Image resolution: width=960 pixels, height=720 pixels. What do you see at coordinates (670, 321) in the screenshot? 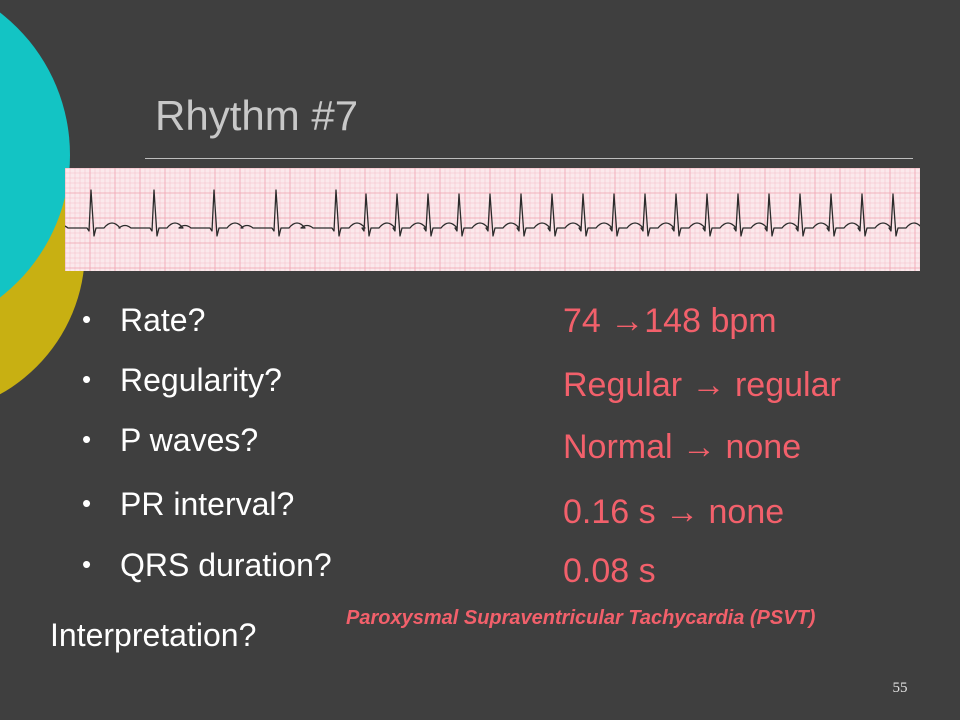
I see `answer-rate: 74 →148 bpm` at bounding box center [670, 321].